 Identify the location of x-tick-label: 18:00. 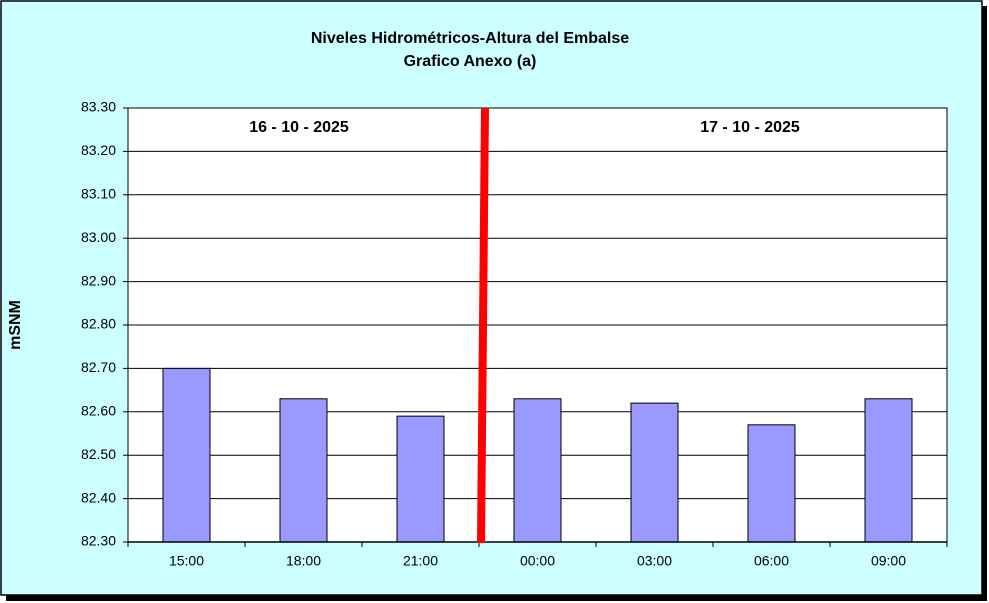
(303, 561).